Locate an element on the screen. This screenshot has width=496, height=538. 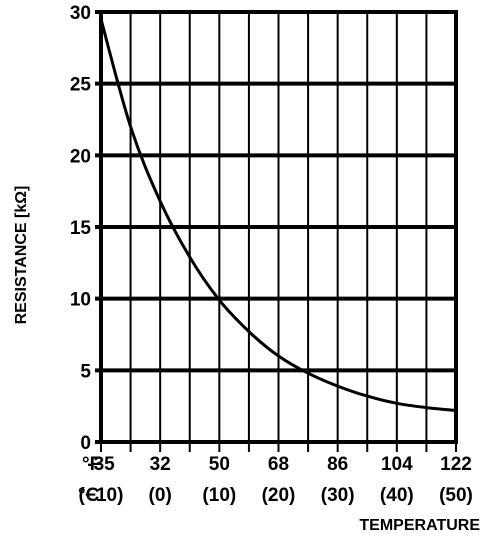
y-tick-label: 15 is located at coordinates (81, 228).